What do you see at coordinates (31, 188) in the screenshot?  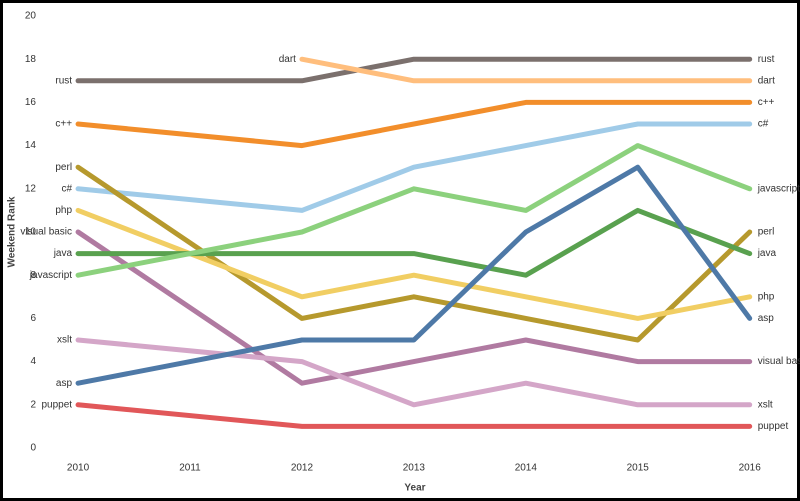 I see `y-tick-label: 12` at bounding box center [31, 188].